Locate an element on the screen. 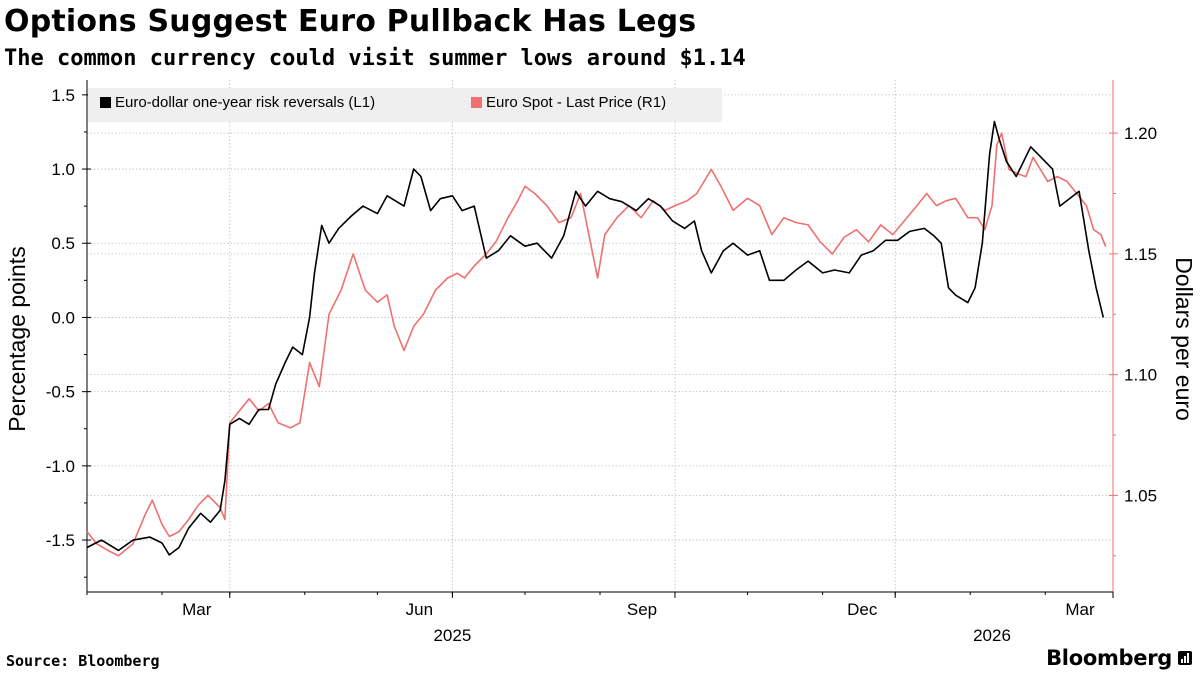  x-tick-label: Sep is located at coordinates (642, 609).